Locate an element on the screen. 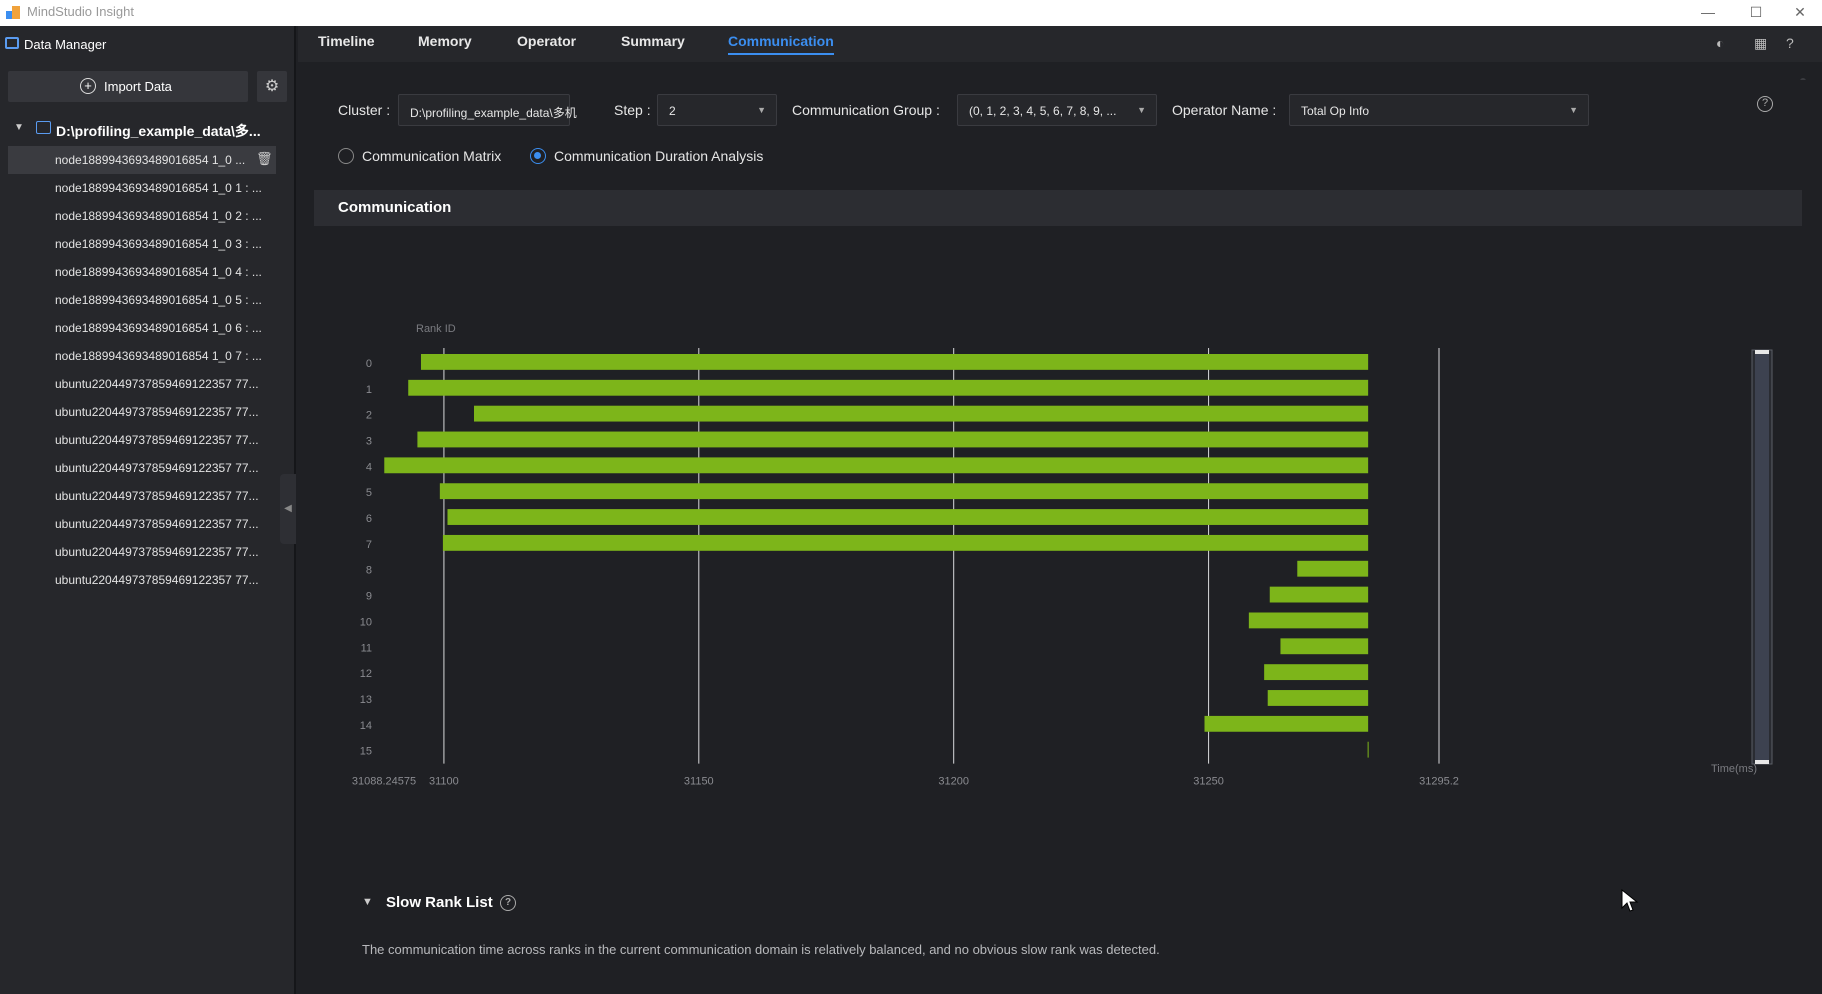 The image size is (1822, 994). y-tick-label: 9 is located at coordinates (369, 597).